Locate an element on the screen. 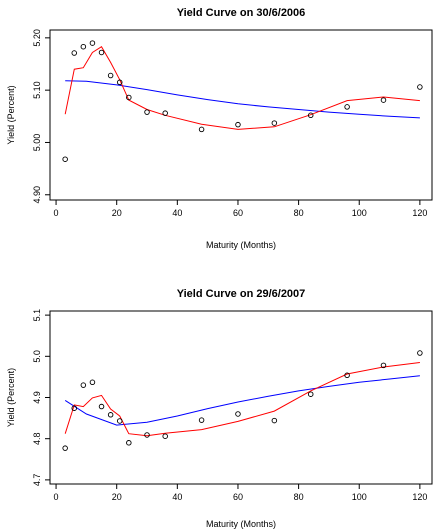 The image size is (440, 531). y-tick-label: 5.00 is located at coordinates (37, 143).